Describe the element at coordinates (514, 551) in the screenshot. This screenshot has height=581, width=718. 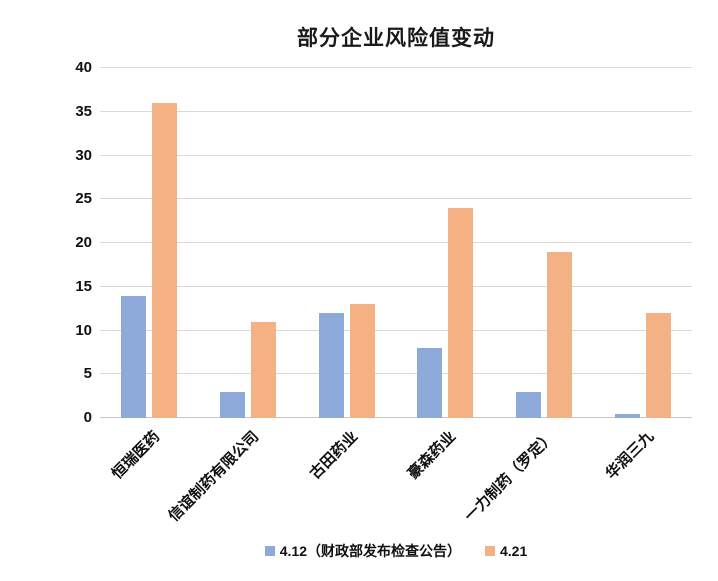
I see `legend-label: 4.21` at that location.